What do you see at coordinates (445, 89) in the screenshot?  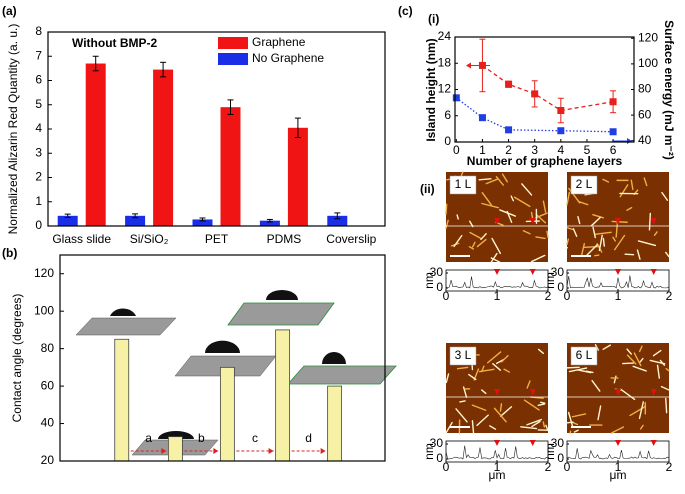 I see `y-tick-label: 12` at bounding box center [445, 89].